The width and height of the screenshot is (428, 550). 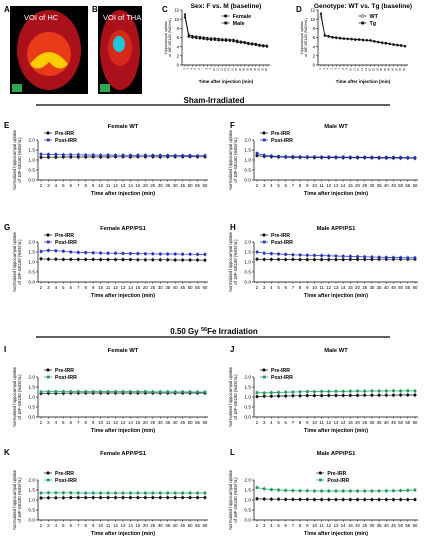 What do you see at coordinates (244, 68) in the screenshot?
I see `chart-c-xtick-label: 30` at bounding box center [244, 68].